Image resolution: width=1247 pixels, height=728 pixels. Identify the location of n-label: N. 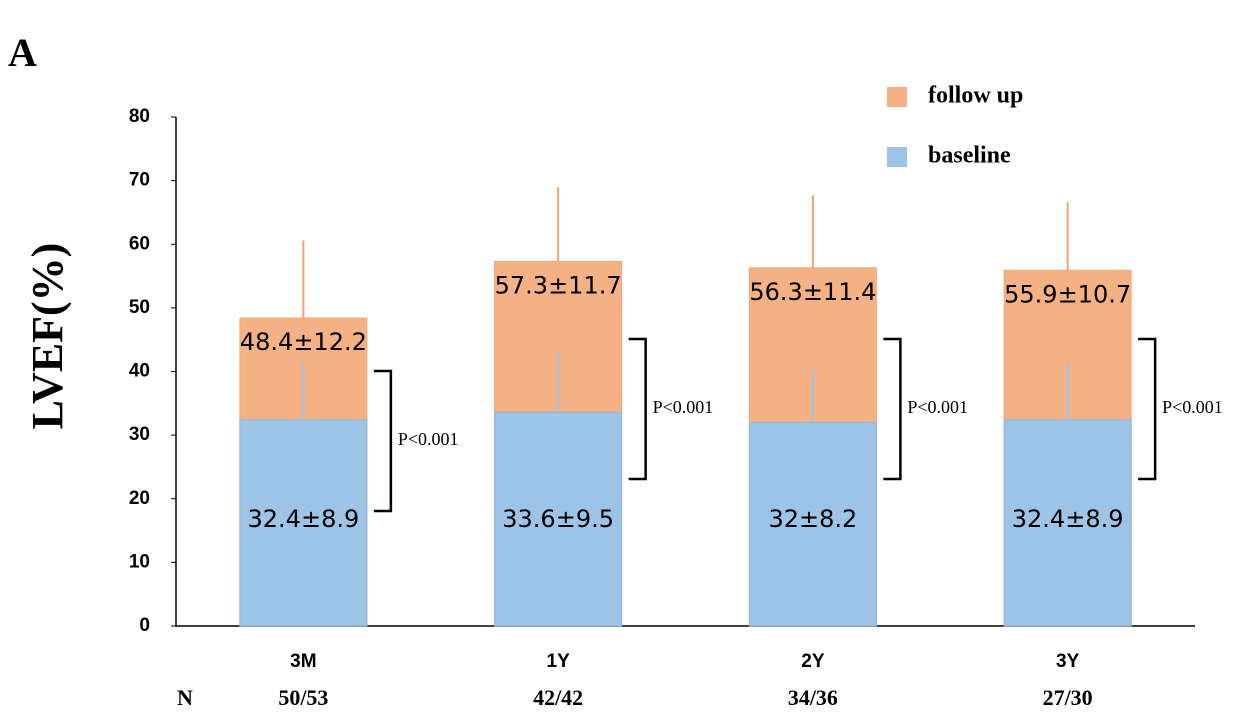
(185, 697).